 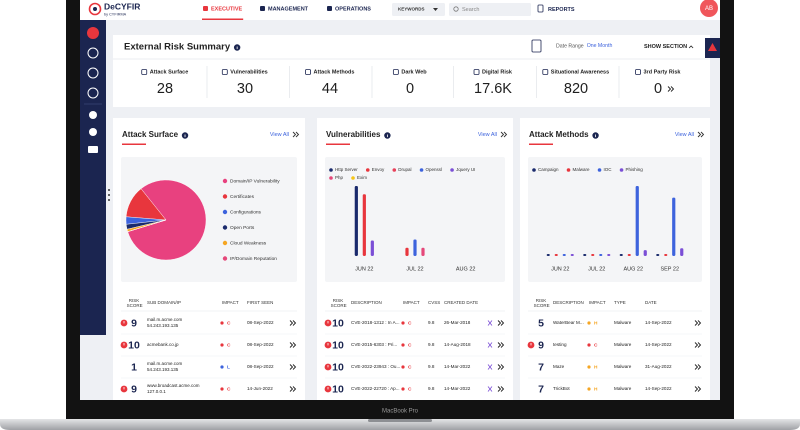 I want to click on legend-label: Drupal, so click(x=404, y=169).